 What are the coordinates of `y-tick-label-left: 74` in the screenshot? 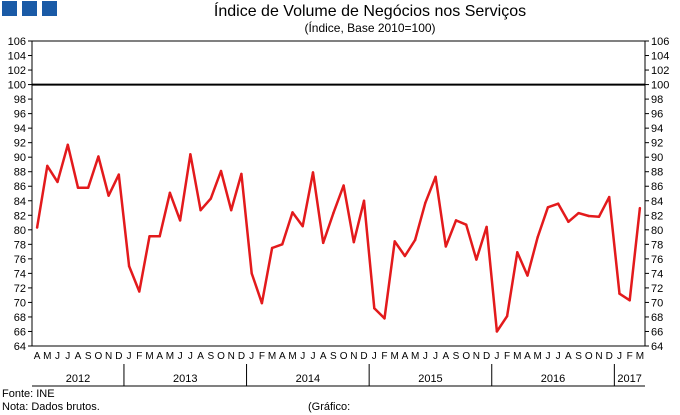 It's located at (20, 274).